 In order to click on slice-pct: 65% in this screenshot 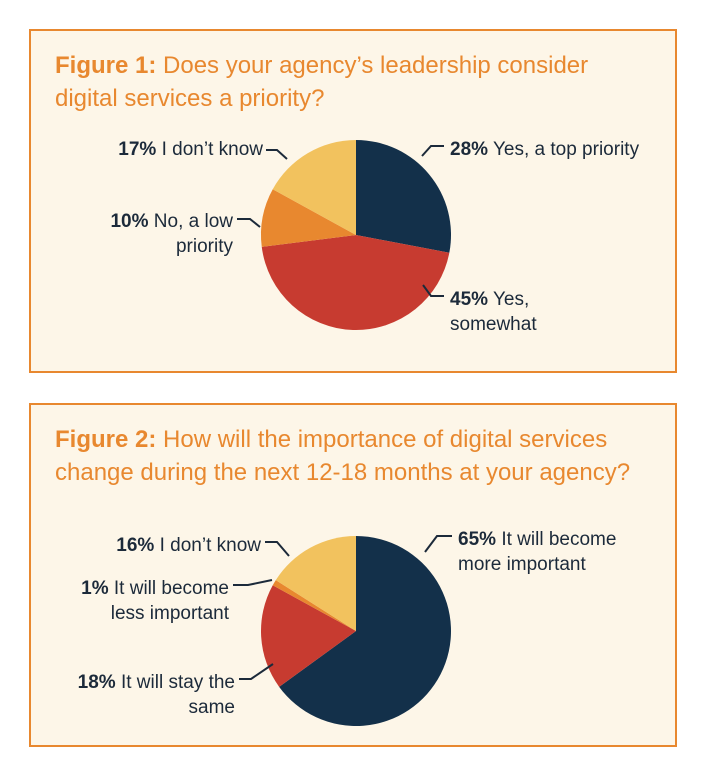, I will do `click(477, 539)`.